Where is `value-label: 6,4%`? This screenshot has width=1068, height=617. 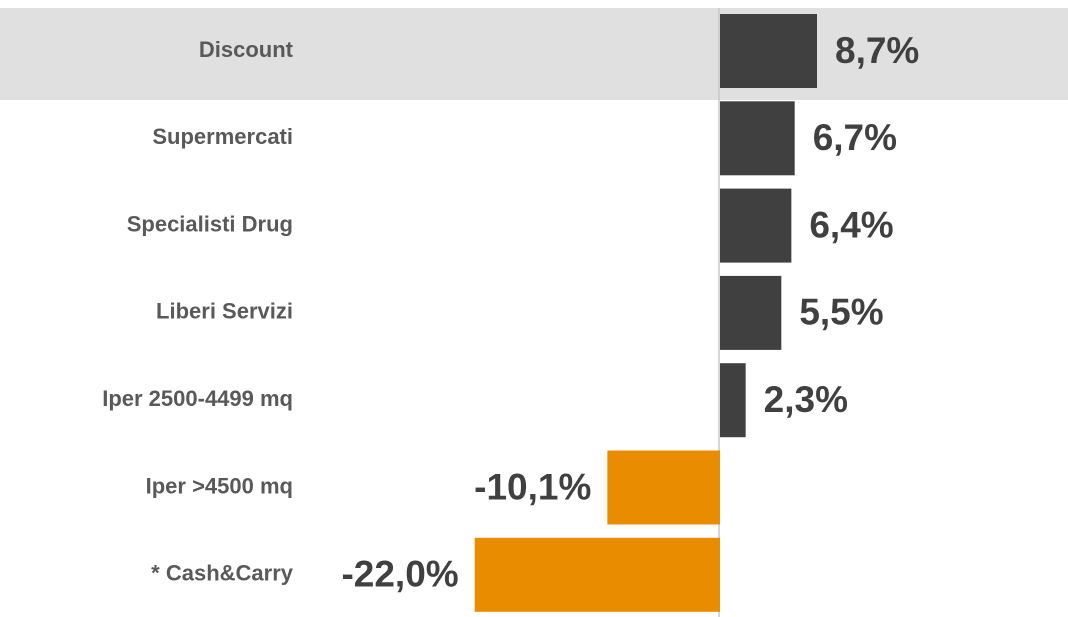 value-label: 6,4% is located at coordinates (851, 224).